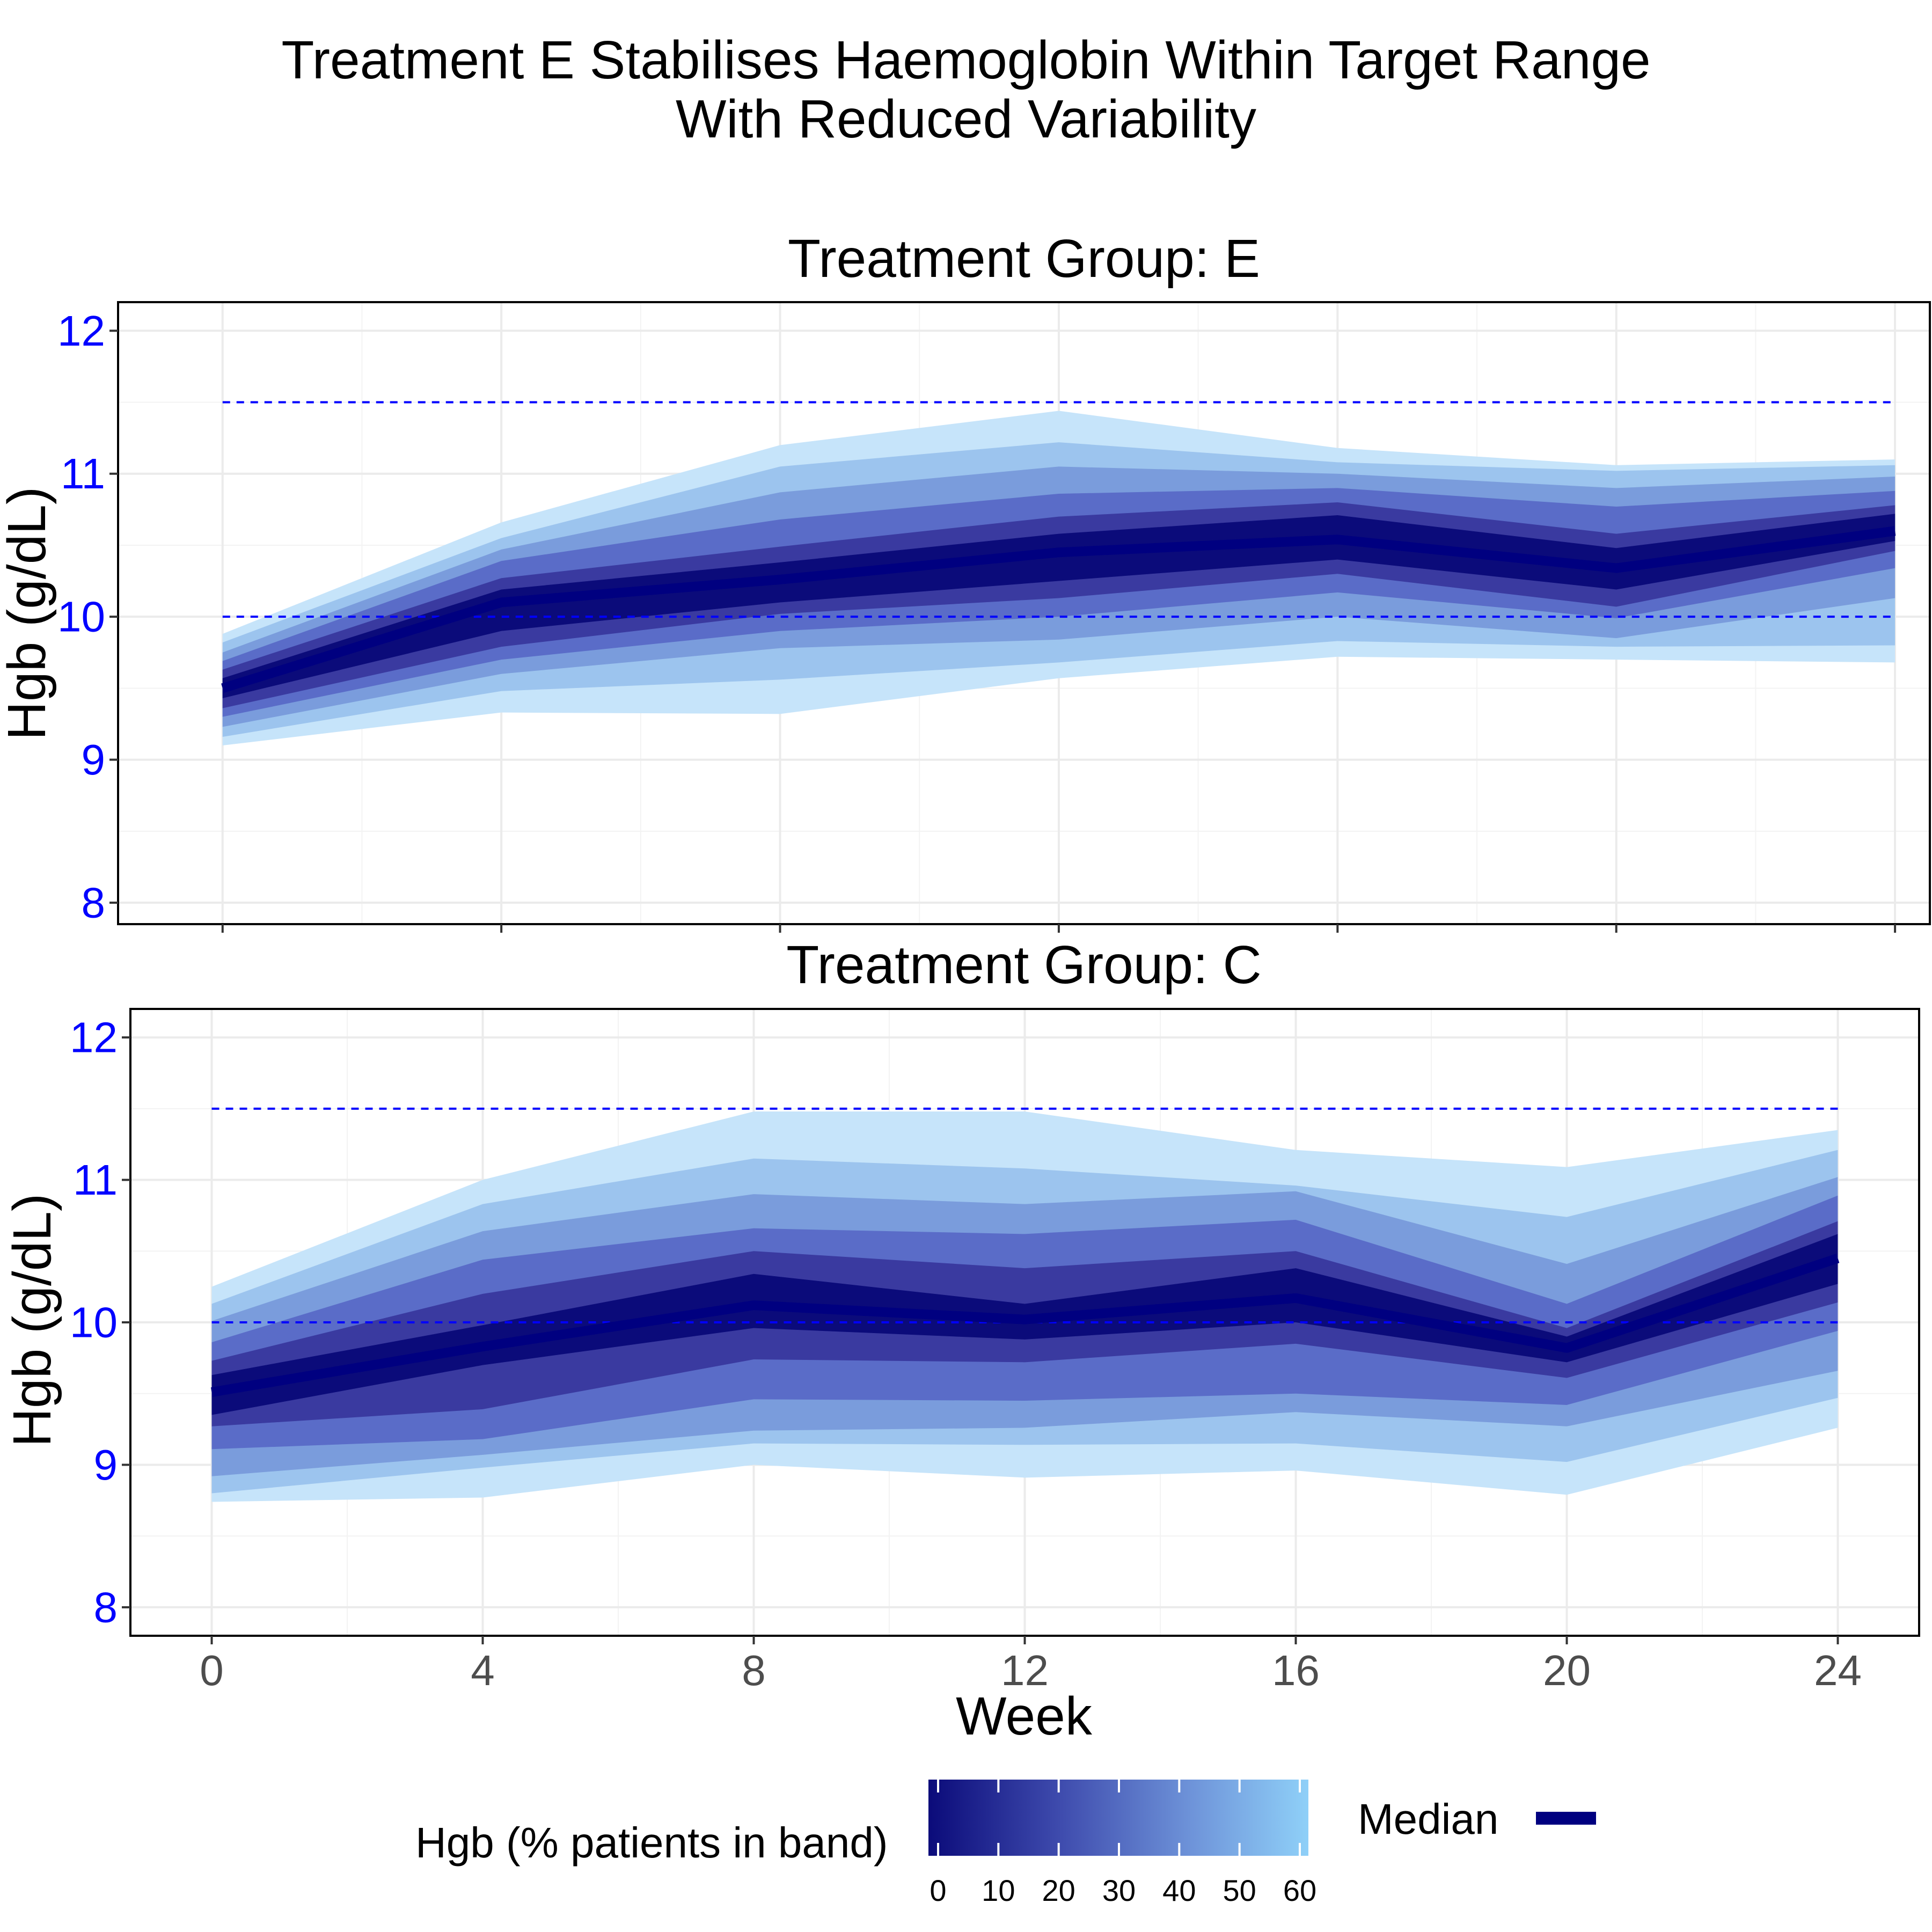  What do you see at coordinates (81, 331) in the screenshot?
I see `y-tick-label-e: 12` at bounding box center [81, 331].